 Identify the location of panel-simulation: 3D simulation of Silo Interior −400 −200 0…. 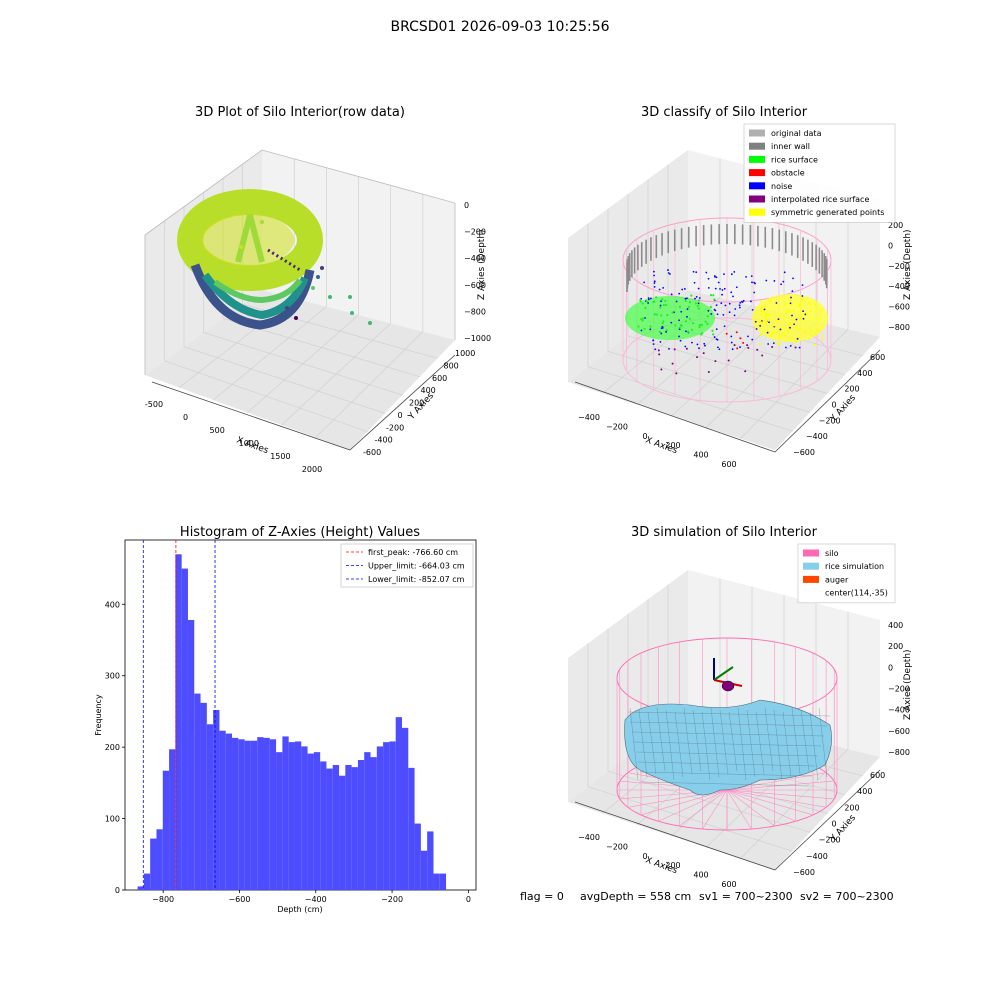
(740, 707).